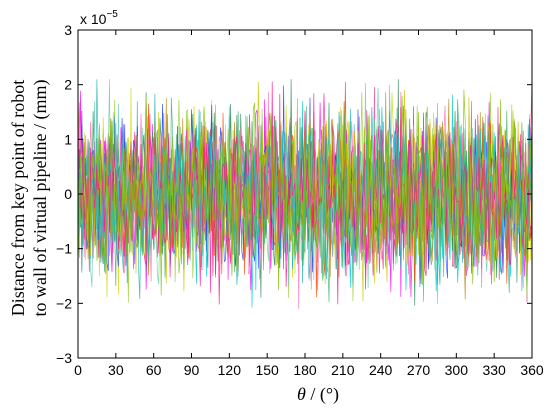 The height and width of the screenshot is (408, 550). I want to click on x-tick-label: 30, so click(116, 370).